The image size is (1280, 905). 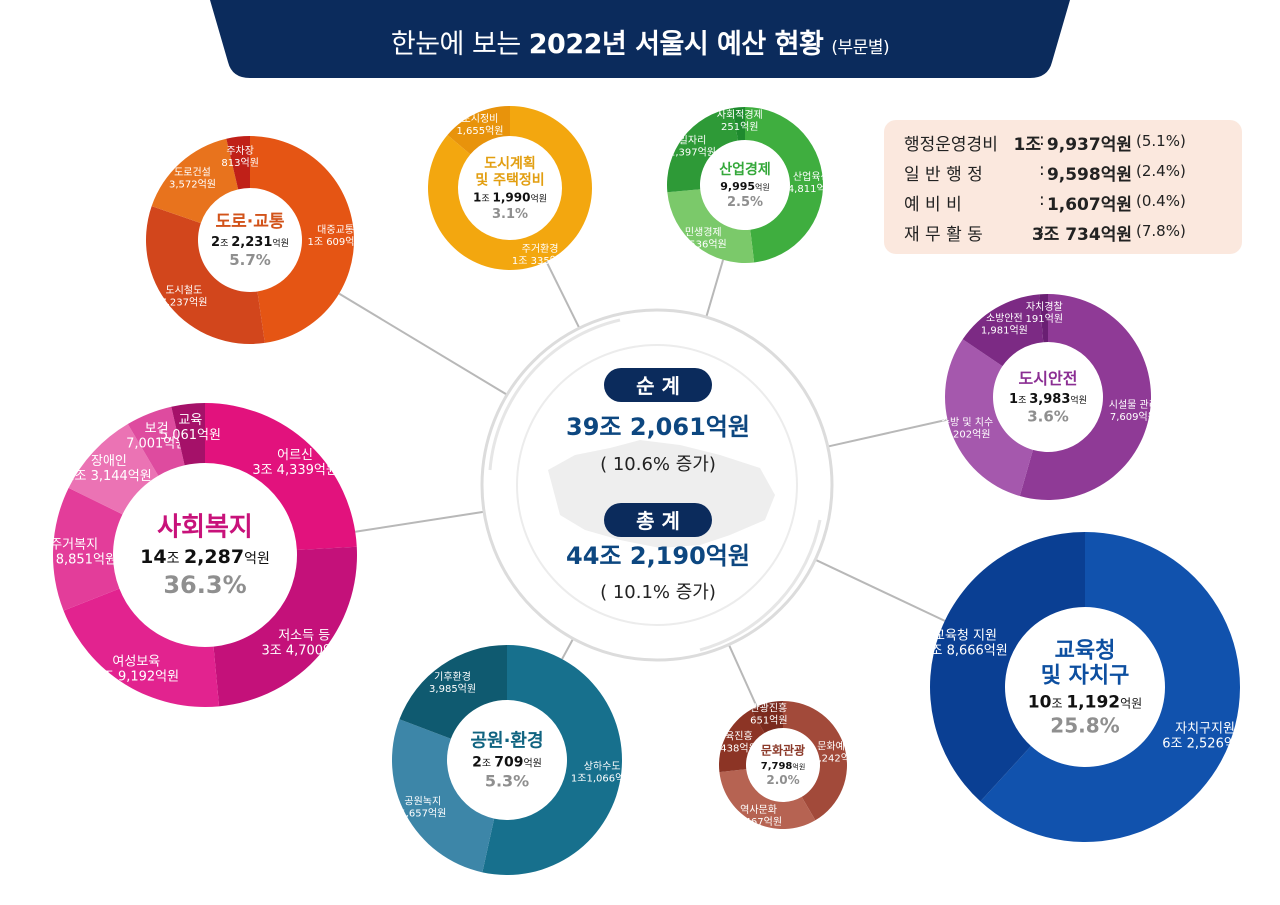 What do you see at coordinates (1161, 141) in the screenshot?
I see `info-pct: (5.1%)` at bounding box center [1161, 141].